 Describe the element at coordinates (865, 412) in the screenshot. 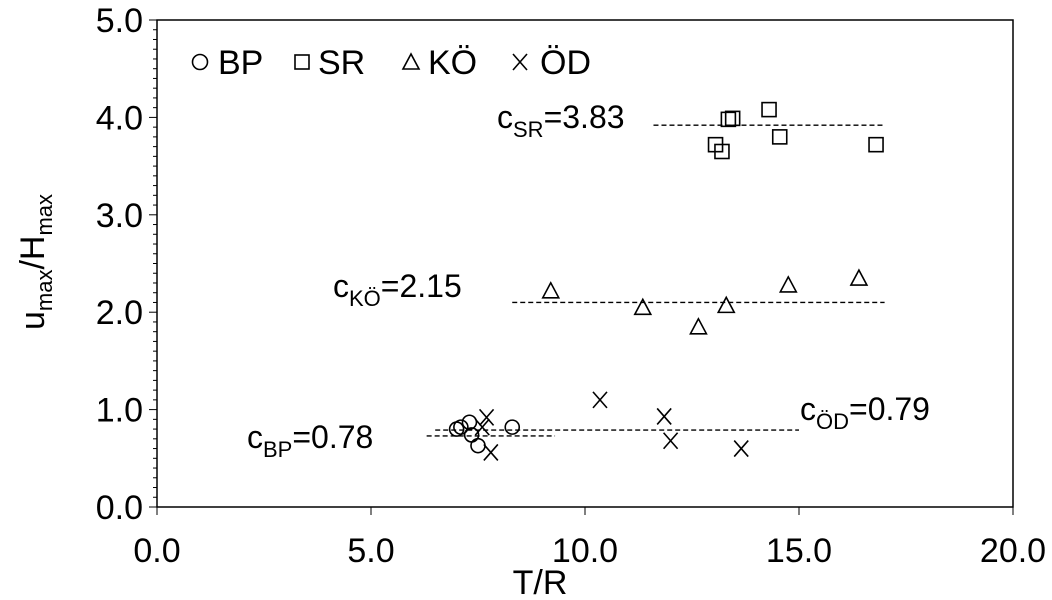

I see `annotation-c-od: cÖD=0.79` at that location.